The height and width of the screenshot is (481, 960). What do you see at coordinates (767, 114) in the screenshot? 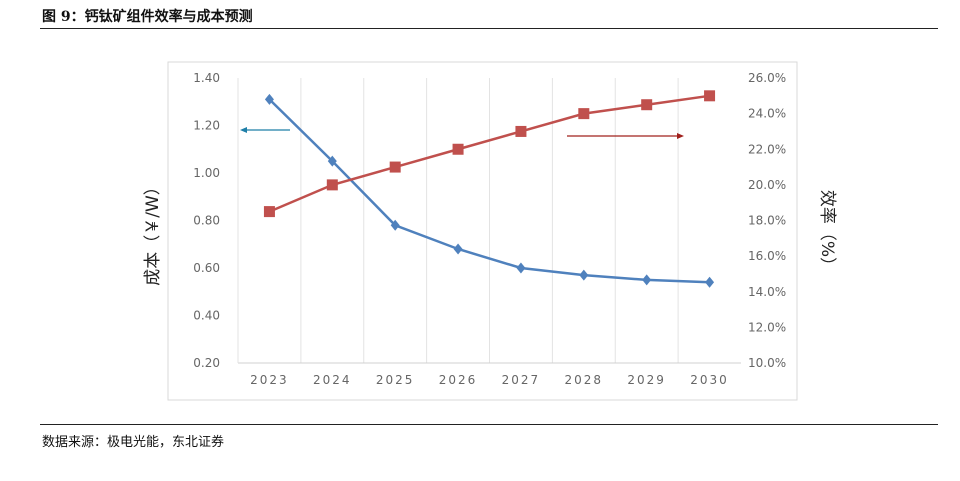
I see `y-right-tick-label: 24.0%` at bounding box center [767, 114].